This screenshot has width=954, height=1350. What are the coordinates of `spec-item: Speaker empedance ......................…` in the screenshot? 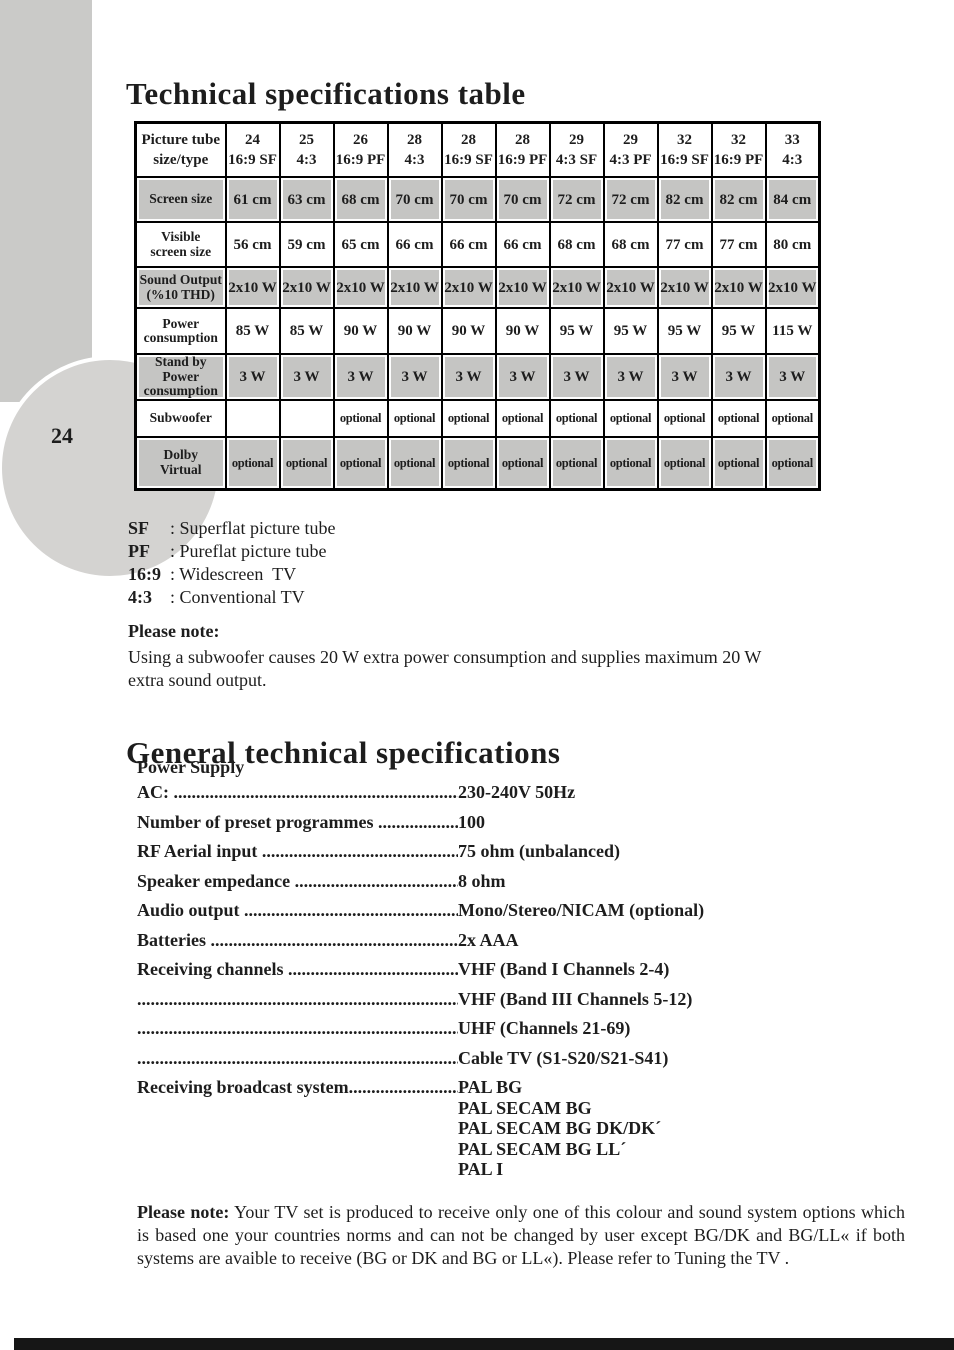 It's located at (523, 881).